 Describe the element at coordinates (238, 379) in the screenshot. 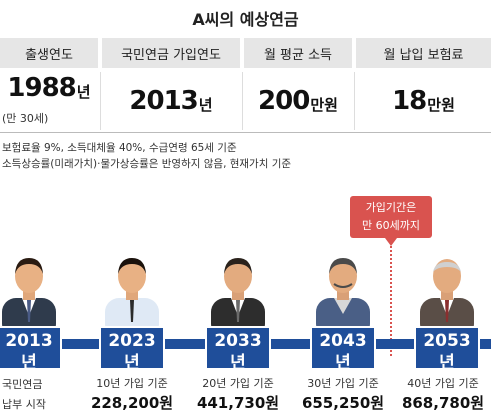

I see `badge-age: (만 45세)` at that location.